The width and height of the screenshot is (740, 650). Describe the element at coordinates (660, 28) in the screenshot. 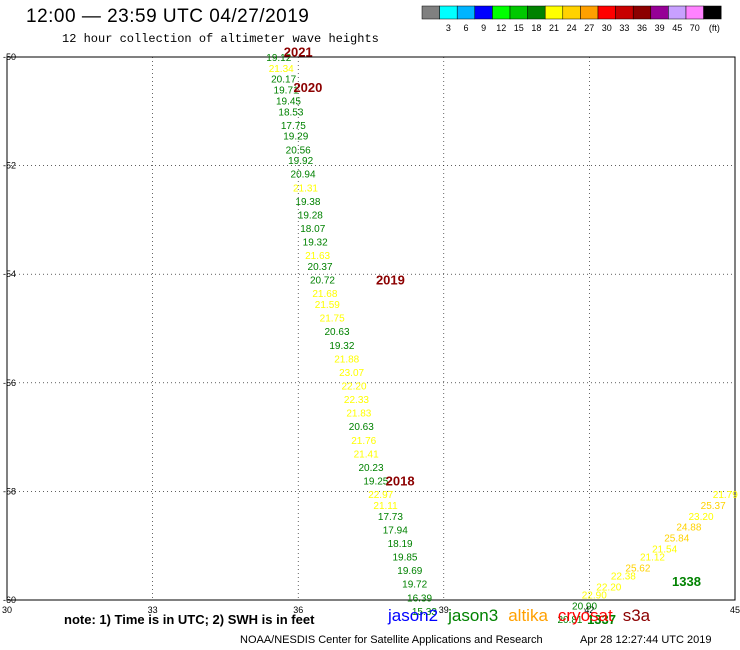

I see `legend-label: 39` at that location.